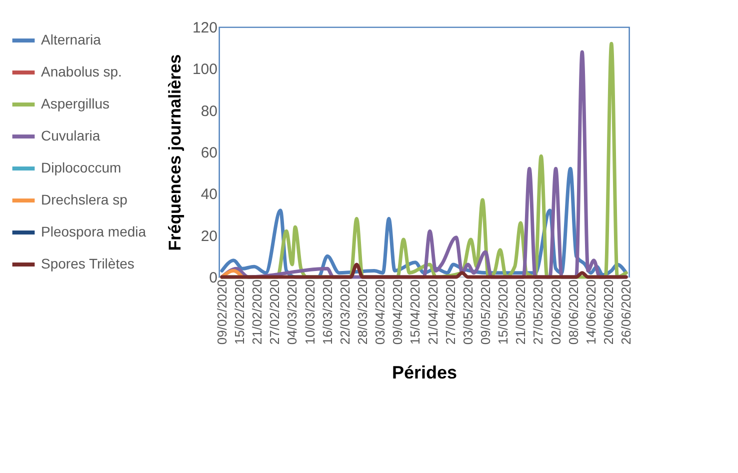 Image resolution: width=738 pixels, height=473 pixels. What do you see at coordinates (70, 136) in the screenshot?
I see `legend-label: Cuvularia` at bounding box center [70, 136].